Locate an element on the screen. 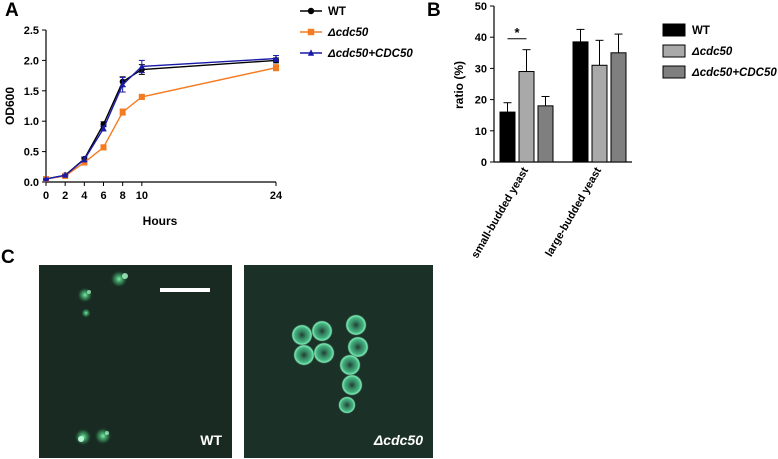 This screenshot has height=459, width=778. y-tick-label: 2.5 is located at coordinates (31, 31).